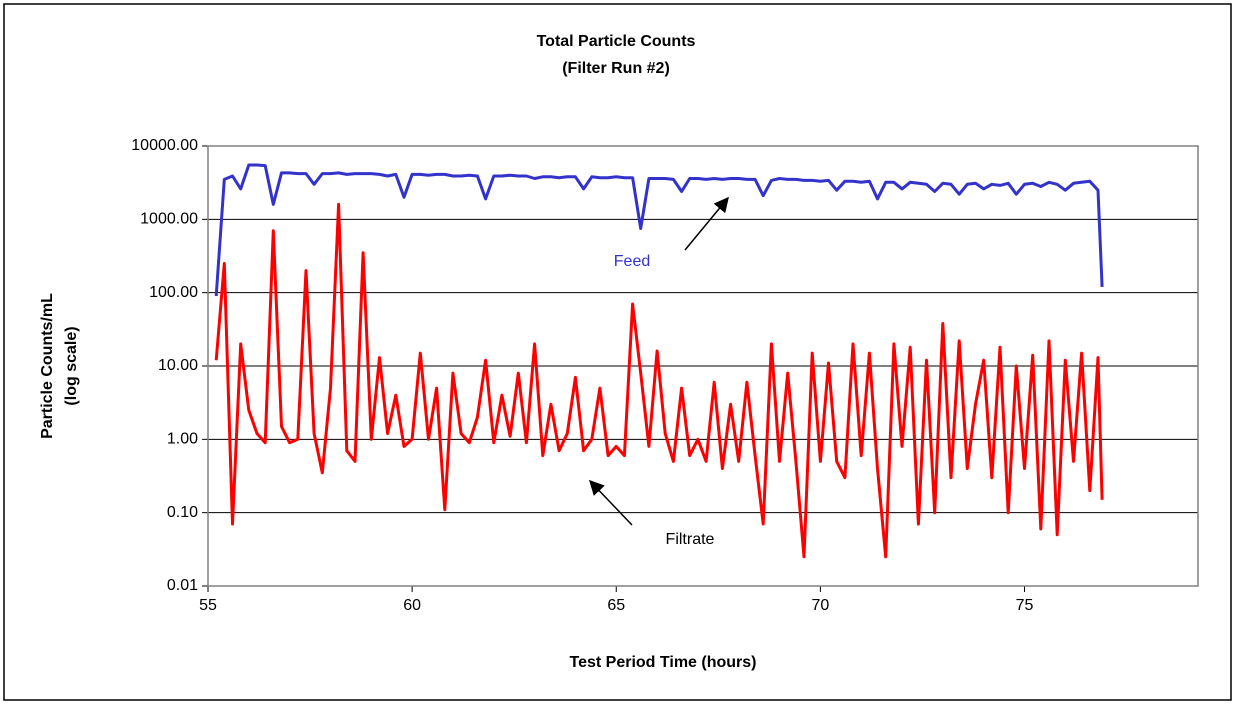  What do you see at coordinates (47, 366) in the screenshot?
I see `y-axis-label: Particle Counts/mL` at bounding box center [47, 366].